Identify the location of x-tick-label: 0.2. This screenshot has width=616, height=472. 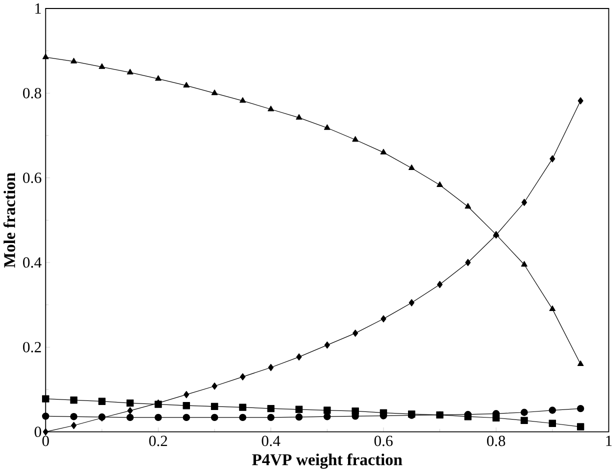
(158, 441).